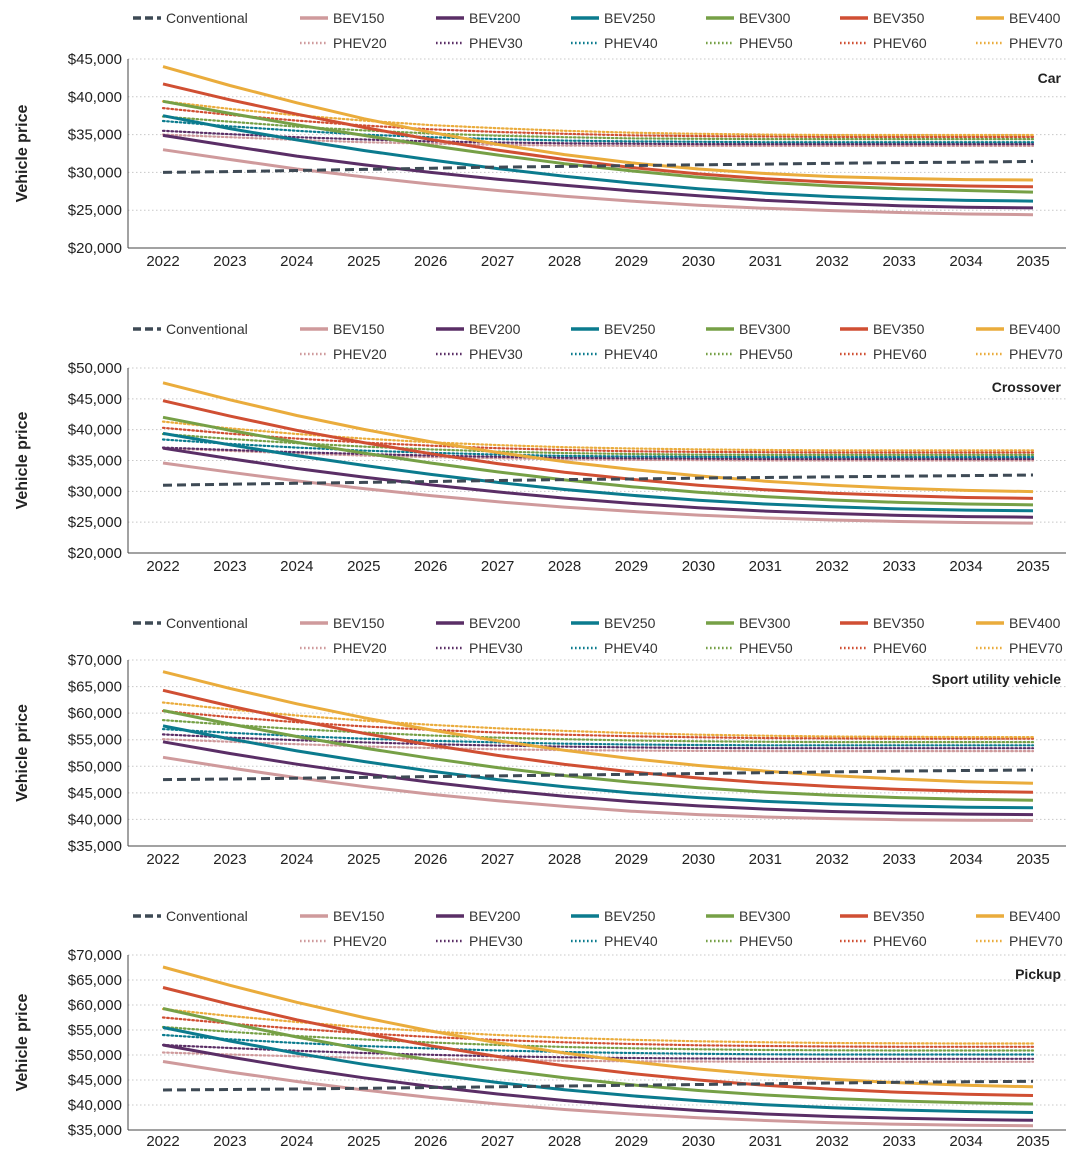 The image size is (1090, 1174). What do you see at coordinates (95, 846) in the screenshot?
I see `y-tick-label: $35,000` at bounding box center [95, 846].